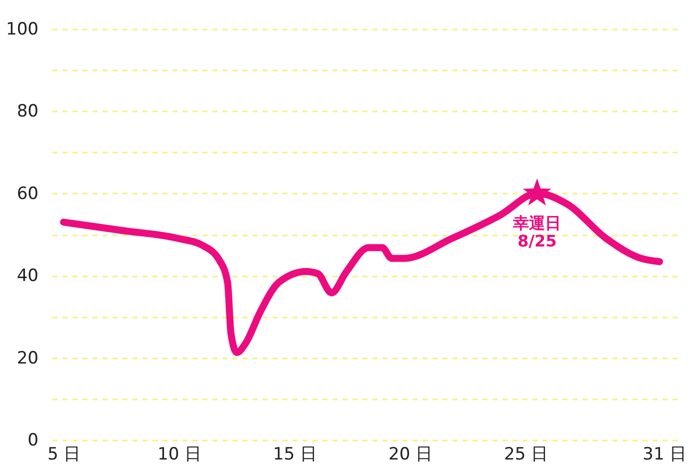 The height and width of the screenshot is (467, 700). Describe the element at coordinates (526, 454) in the screenshot. I see `x-tick-label: 25 日` at that location.